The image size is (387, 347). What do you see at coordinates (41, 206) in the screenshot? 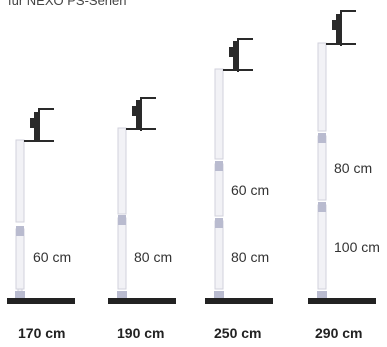
I see `stand-170cm` at bounding box center [41, 206].